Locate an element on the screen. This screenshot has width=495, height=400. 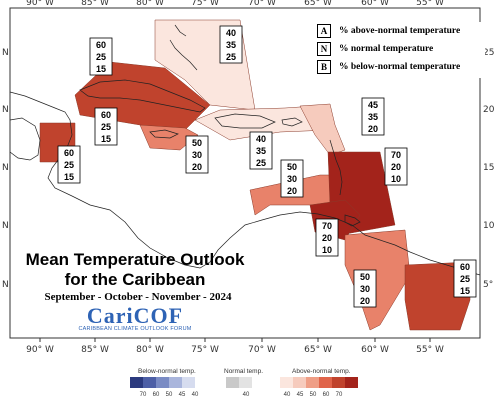
prob-box-western: 60 25 15 is located at coordinates (106, 126).